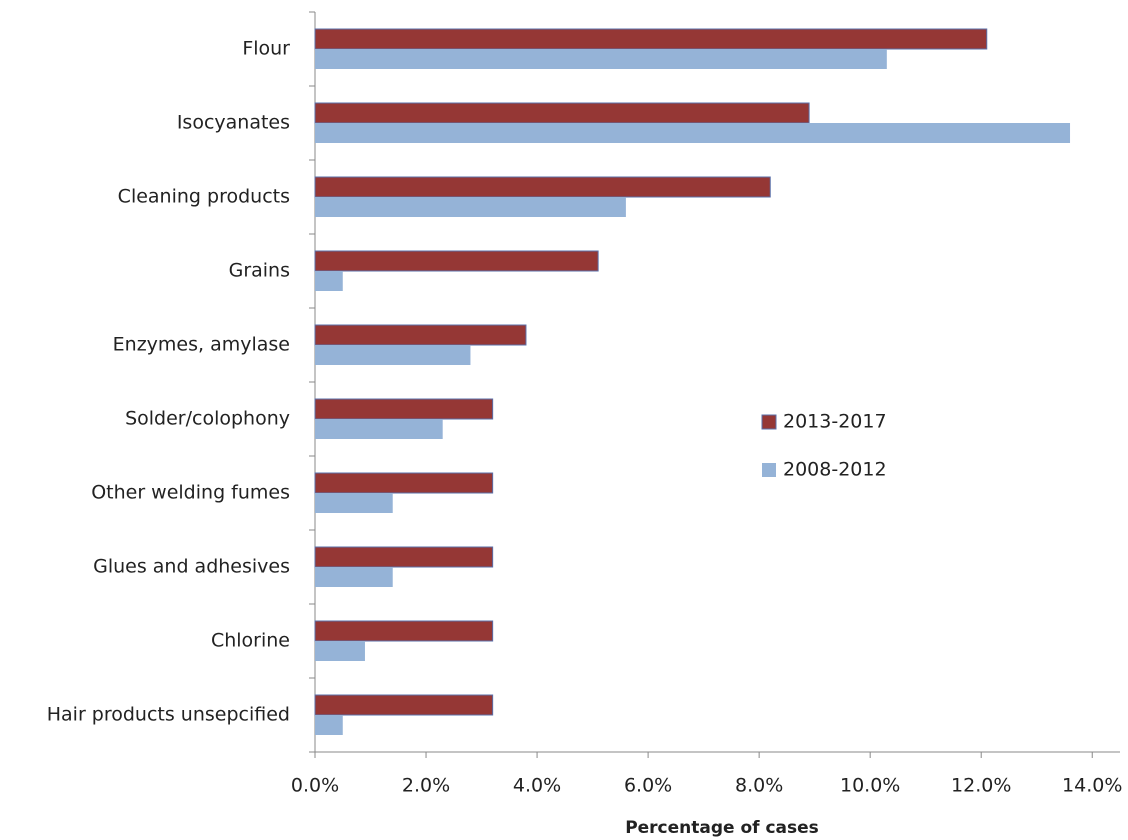  I want to click on y-tick-label: Glues and adhesives, so click(191, 567).